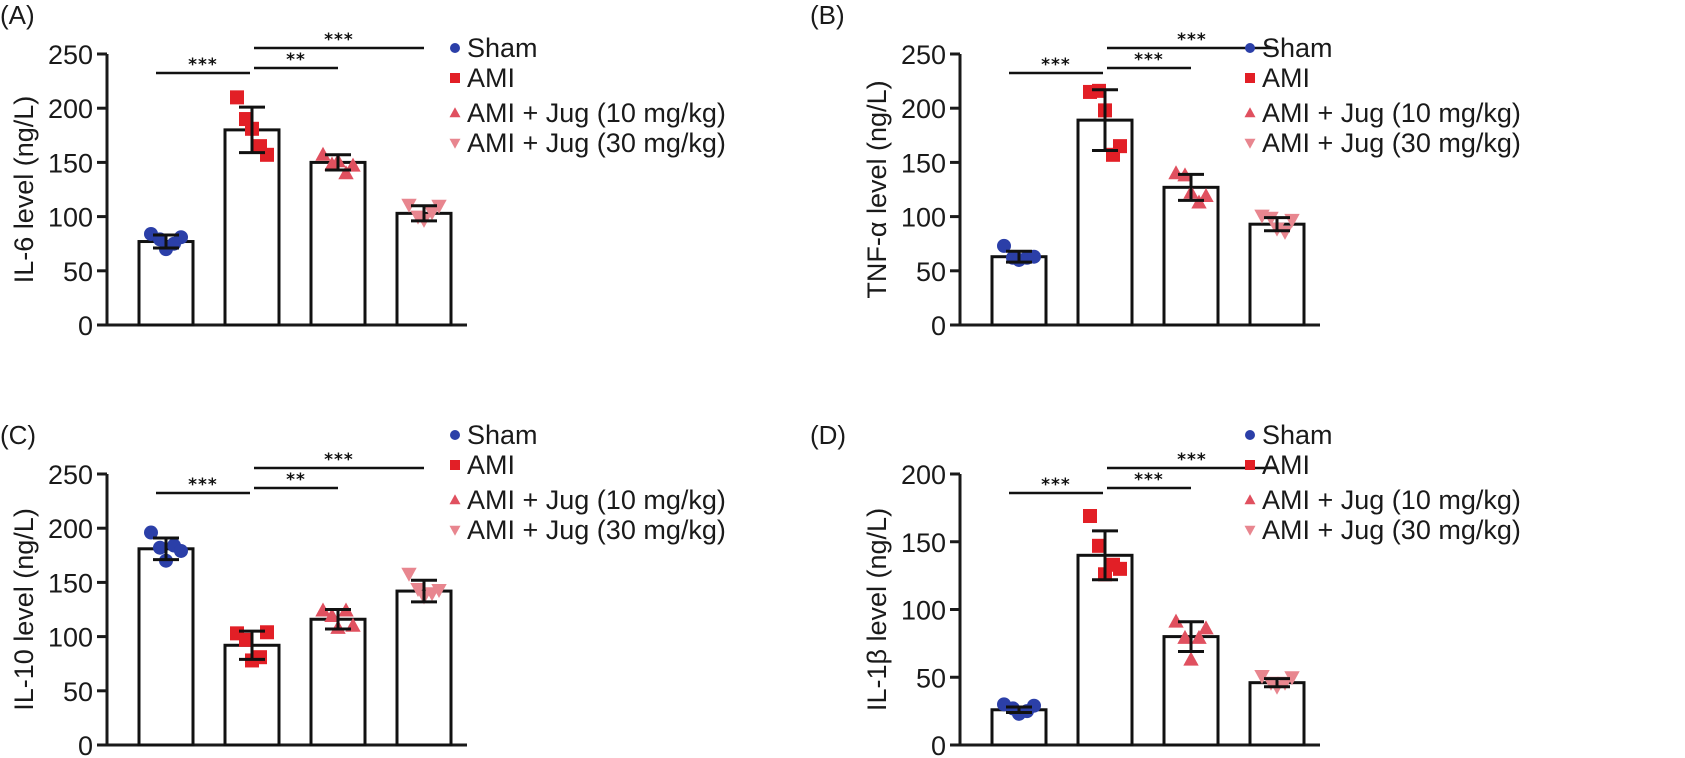 This screenshot has height=758, width=1685. I want to click on panel-label: (A), so click(17, 15).